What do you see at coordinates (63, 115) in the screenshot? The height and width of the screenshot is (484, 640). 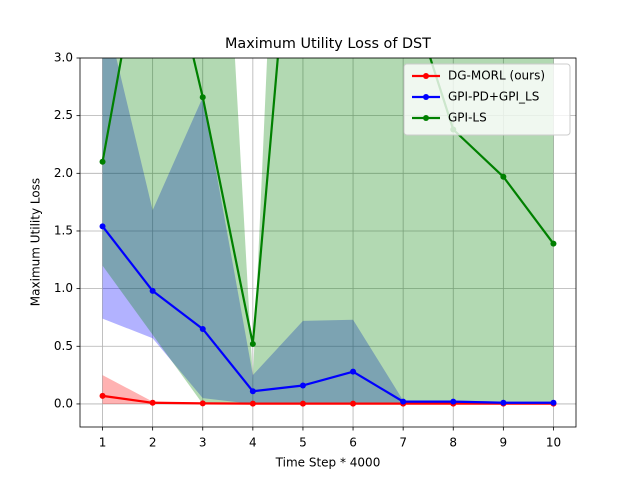 I see `y-tick-label: 2.5` at bounding box center [63, 115].